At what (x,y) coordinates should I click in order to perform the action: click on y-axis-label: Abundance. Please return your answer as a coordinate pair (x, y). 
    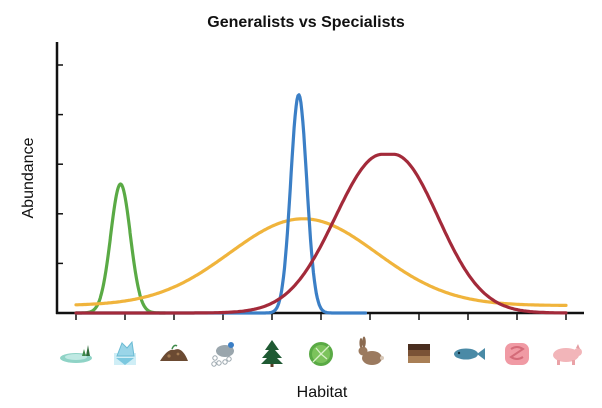
    Looking at the image, I should click on (28, 177).